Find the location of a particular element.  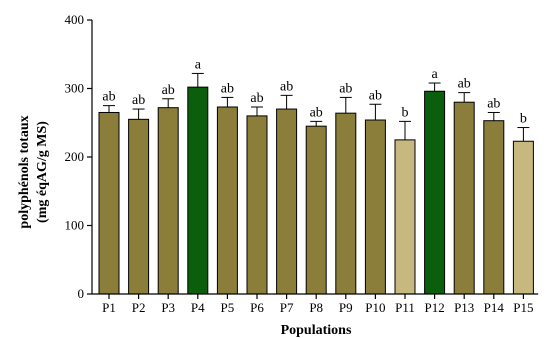

y-tick-label: 0 is located at coordinates (81, 293).